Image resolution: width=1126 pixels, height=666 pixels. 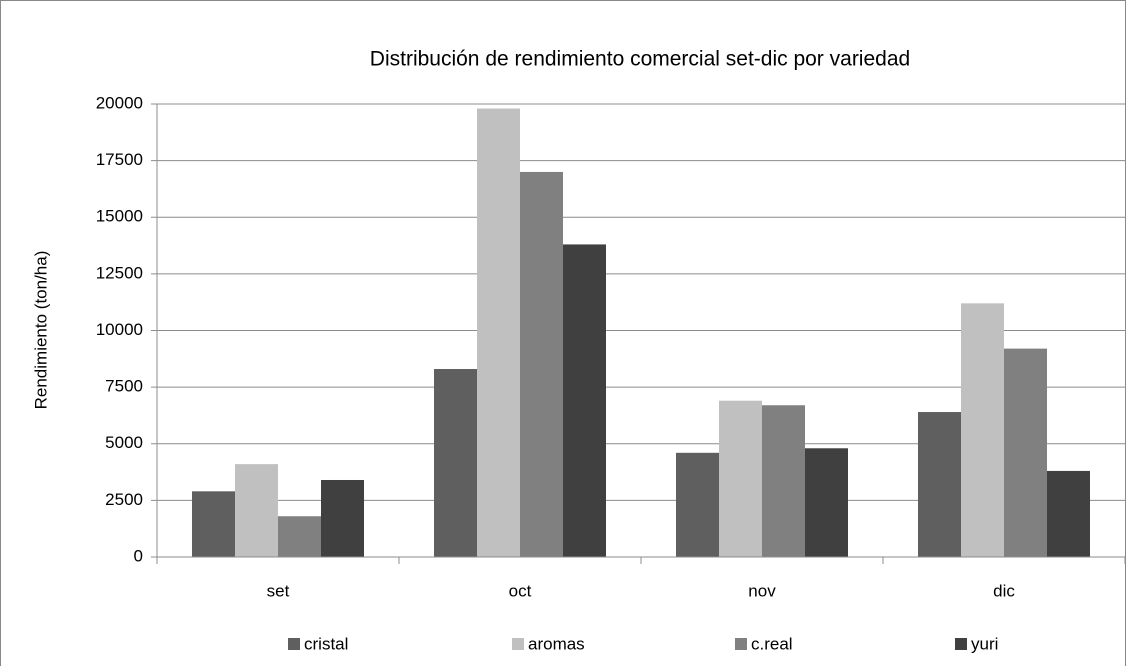 I want to click on legend-label: cristal, so click(x=326, y=643).